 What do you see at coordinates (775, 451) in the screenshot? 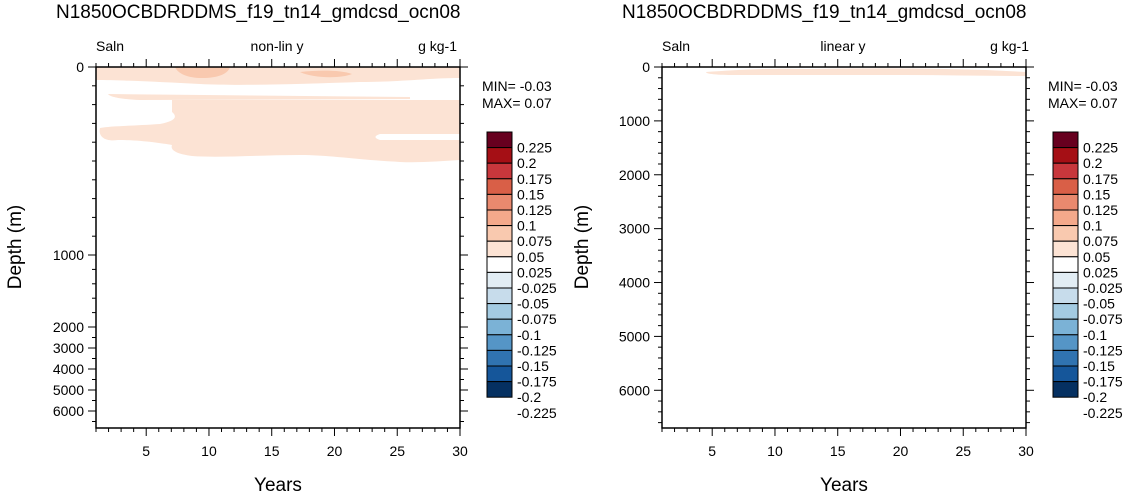
I see `x-tick-label: 10` at bounding box center [775, 451].